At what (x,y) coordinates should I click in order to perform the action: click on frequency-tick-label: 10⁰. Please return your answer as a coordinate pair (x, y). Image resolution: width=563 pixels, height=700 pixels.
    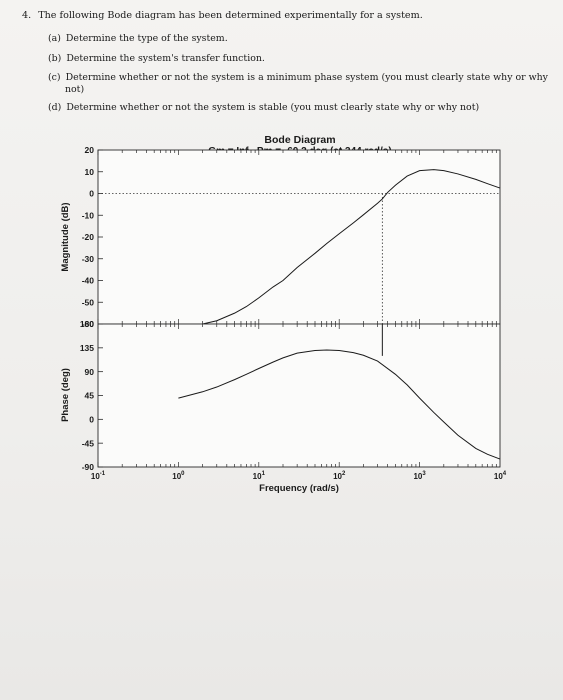
    Looking at the image, I should click on (178, 476).